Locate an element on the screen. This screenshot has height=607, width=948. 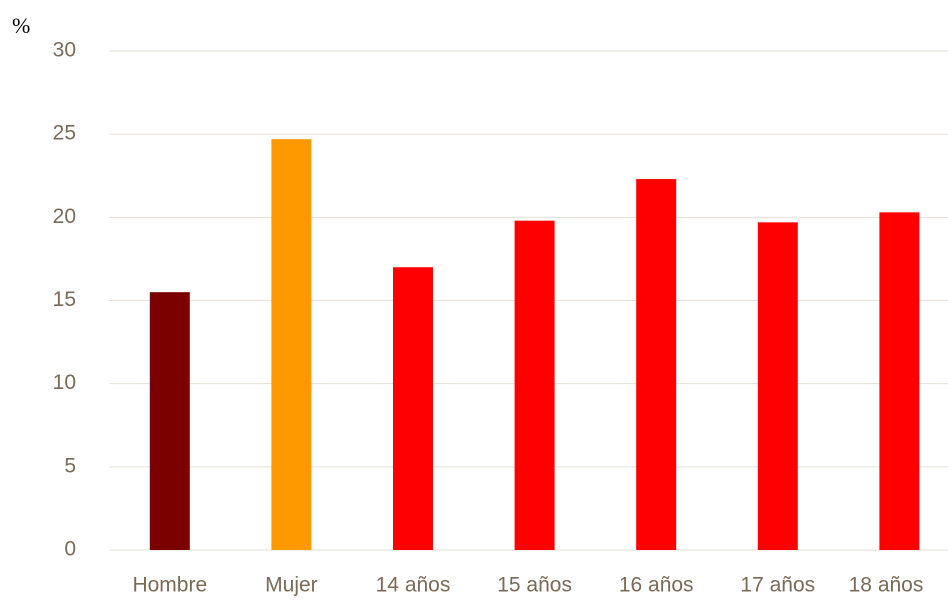
x-tick-label: 16 años is located at coordinates (656, 585).